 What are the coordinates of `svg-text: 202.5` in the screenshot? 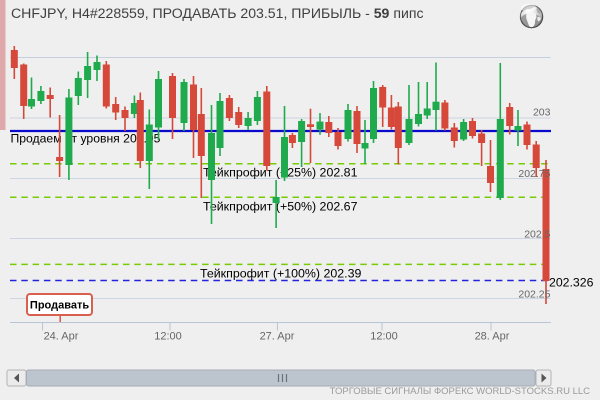 It's located at (537, 235).